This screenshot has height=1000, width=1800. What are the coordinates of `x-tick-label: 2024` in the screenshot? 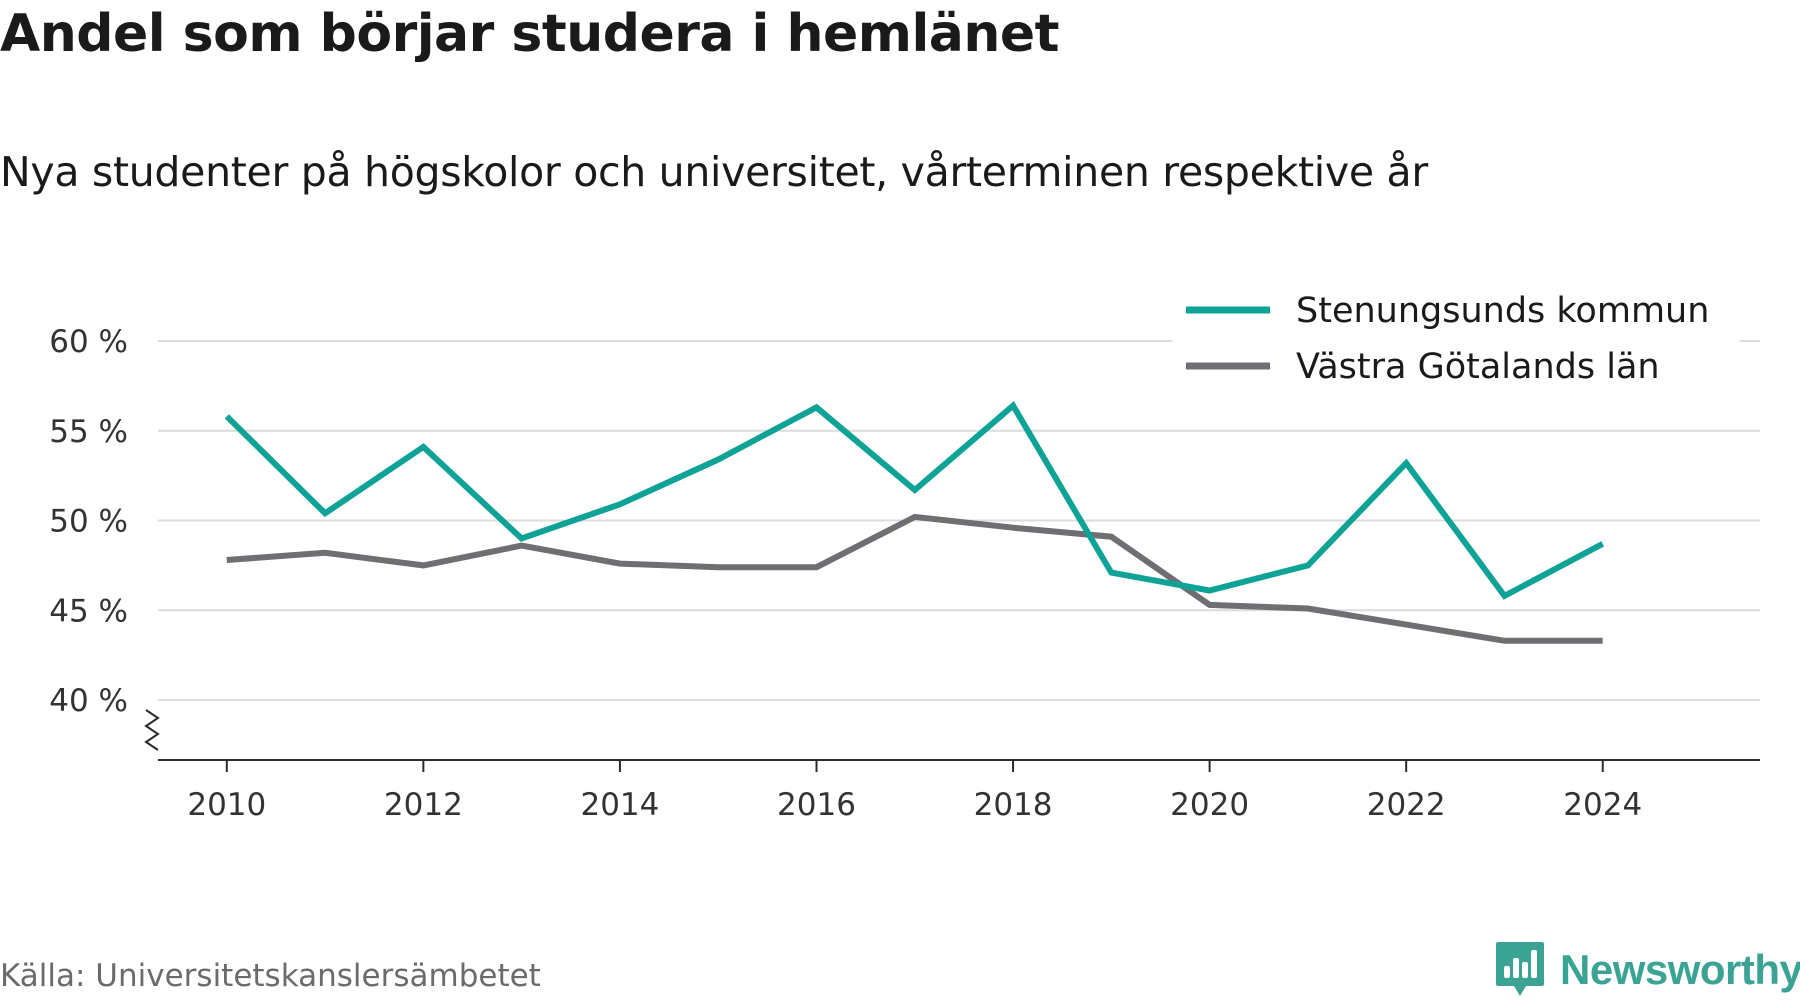 It's located at (1602, 805).